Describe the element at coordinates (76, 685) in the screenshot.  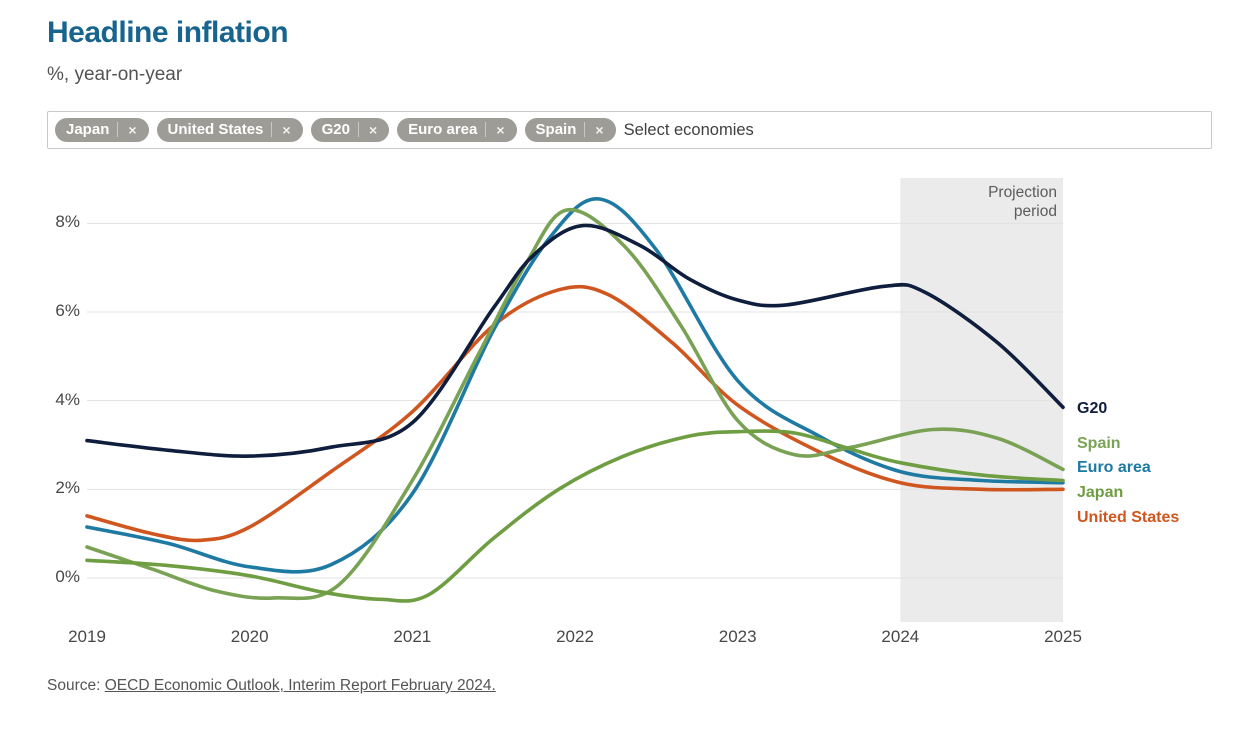
I see `source-prefix: Source:` at that location.